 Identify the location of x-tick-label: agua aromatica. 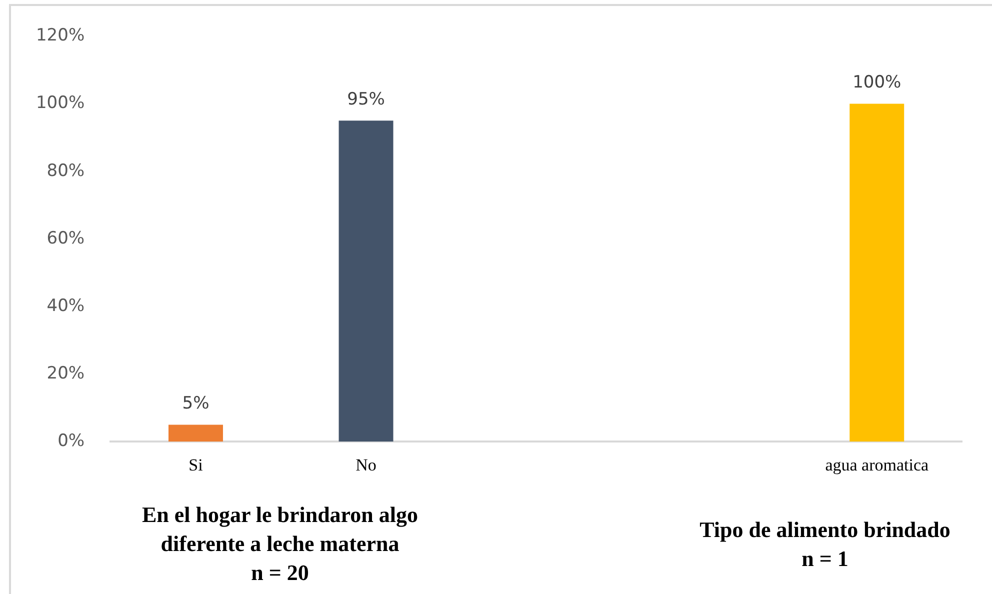
(877, 464).